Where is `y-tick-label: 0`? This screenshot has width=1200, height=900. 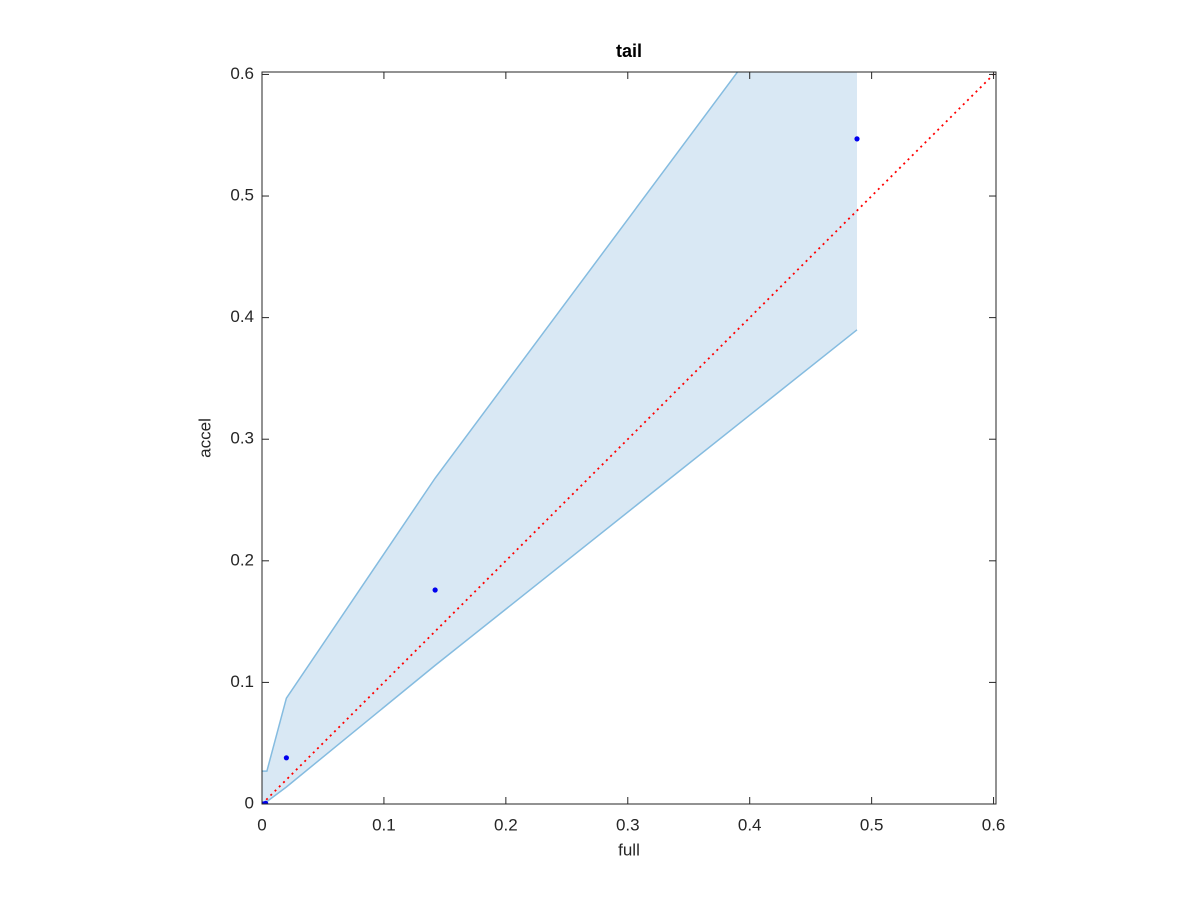
y-tick-label: 0 is located at coordinates (249, 802).